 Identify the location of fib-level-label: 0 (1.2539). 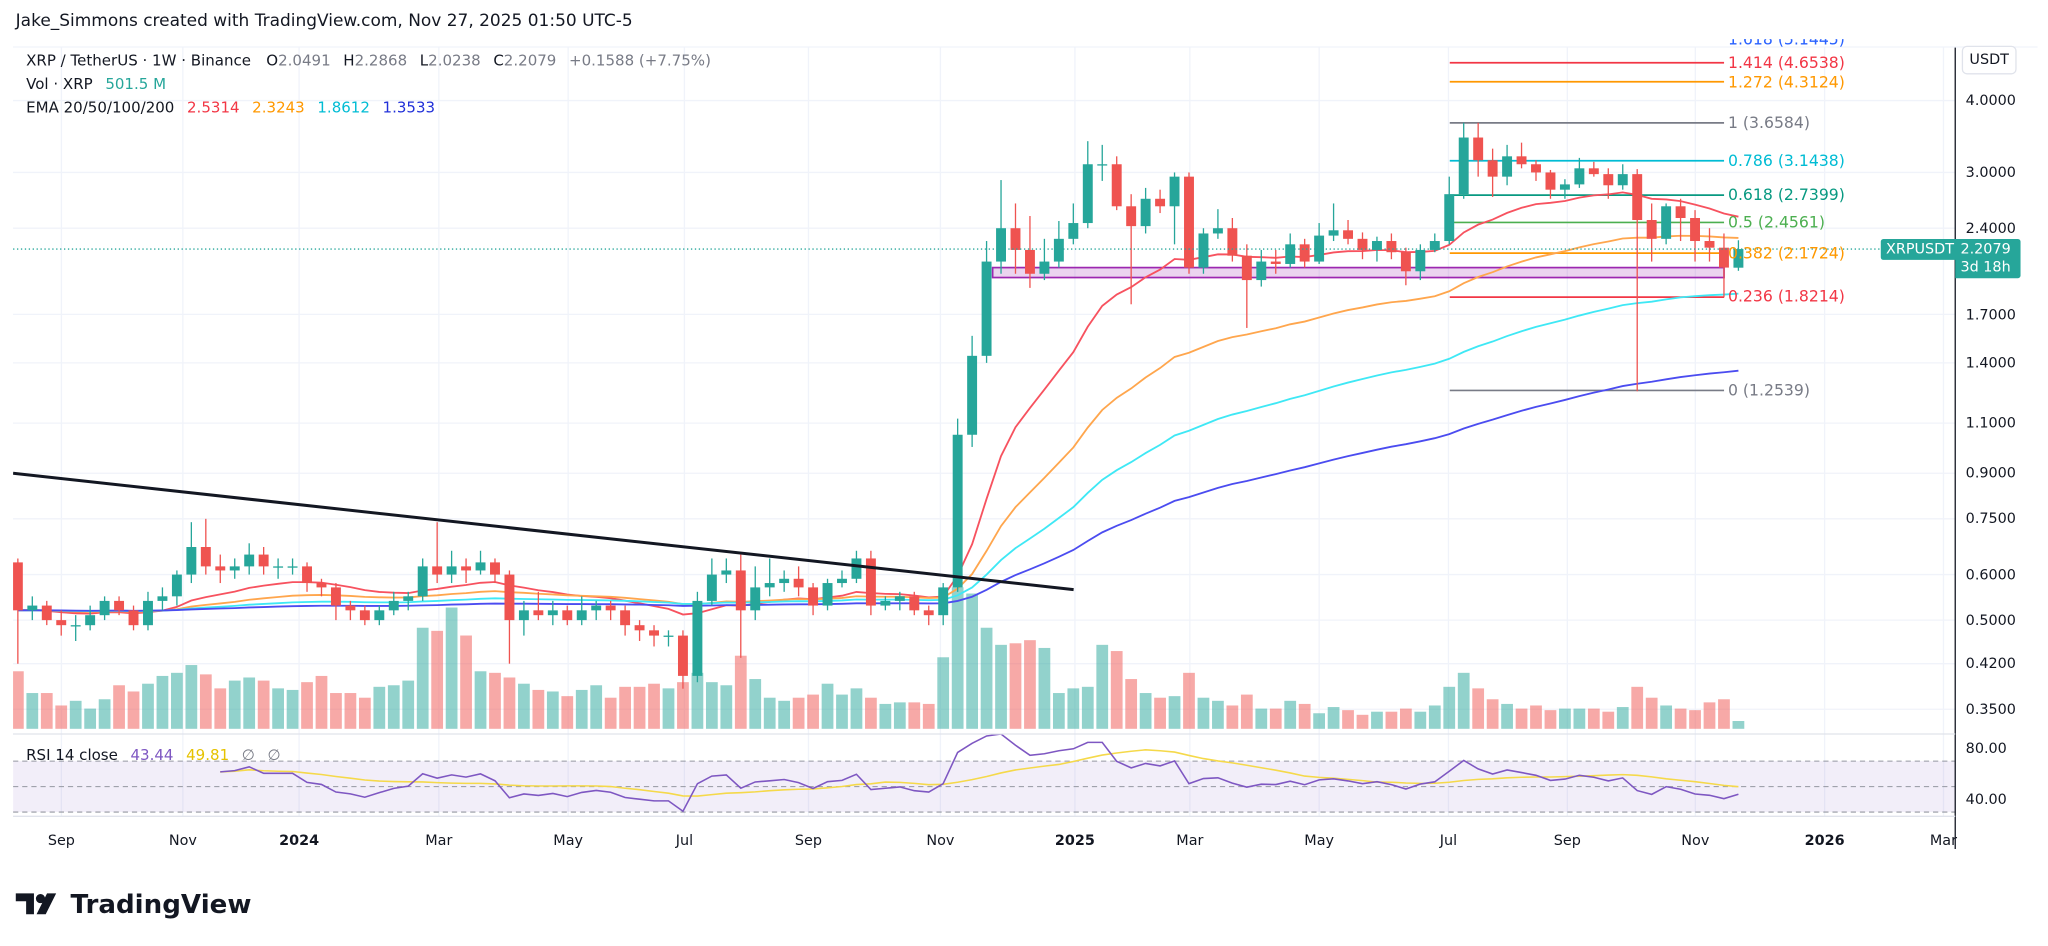
(1769, 390).